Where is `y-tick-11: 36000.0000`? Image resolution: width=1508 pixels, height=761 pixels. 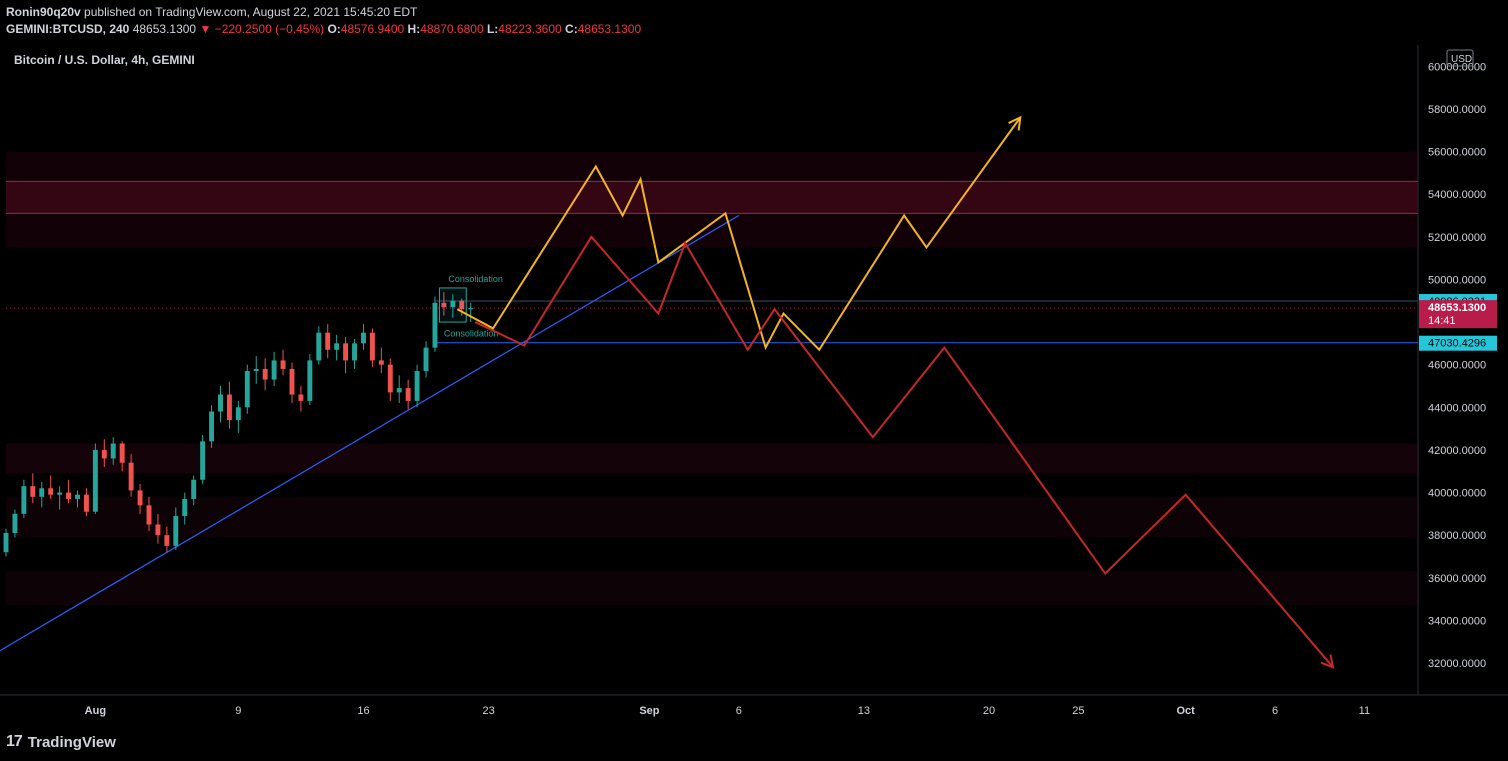 y-tick-11: 36000.0000 is located at coordinates (1457, 579).